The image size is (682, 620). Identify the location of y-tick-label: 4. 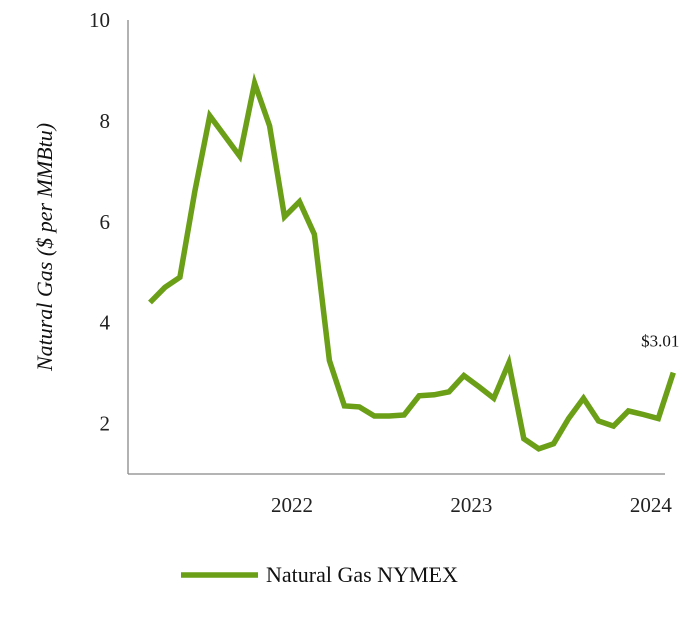
(105, 323).